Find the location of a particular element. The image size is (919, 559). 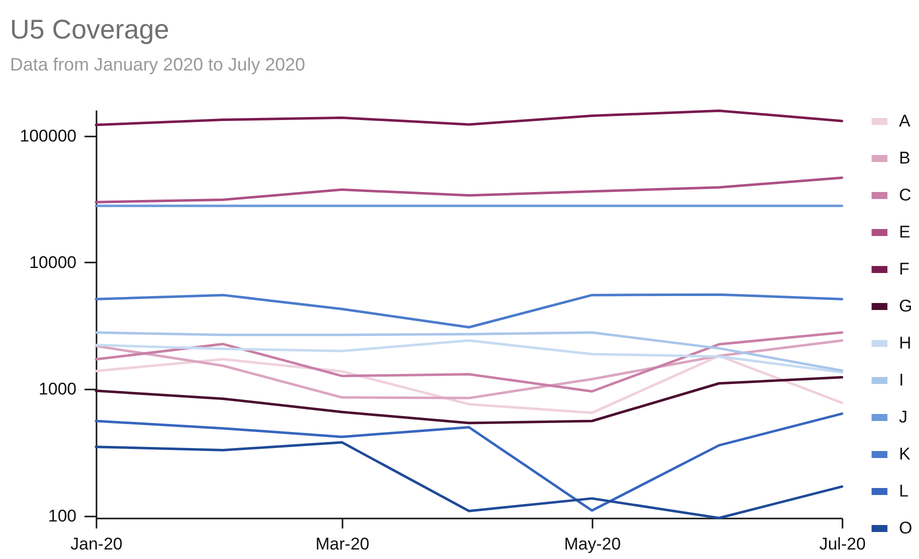

y-tick-label: 10000 is located at coordinates (52, 262).